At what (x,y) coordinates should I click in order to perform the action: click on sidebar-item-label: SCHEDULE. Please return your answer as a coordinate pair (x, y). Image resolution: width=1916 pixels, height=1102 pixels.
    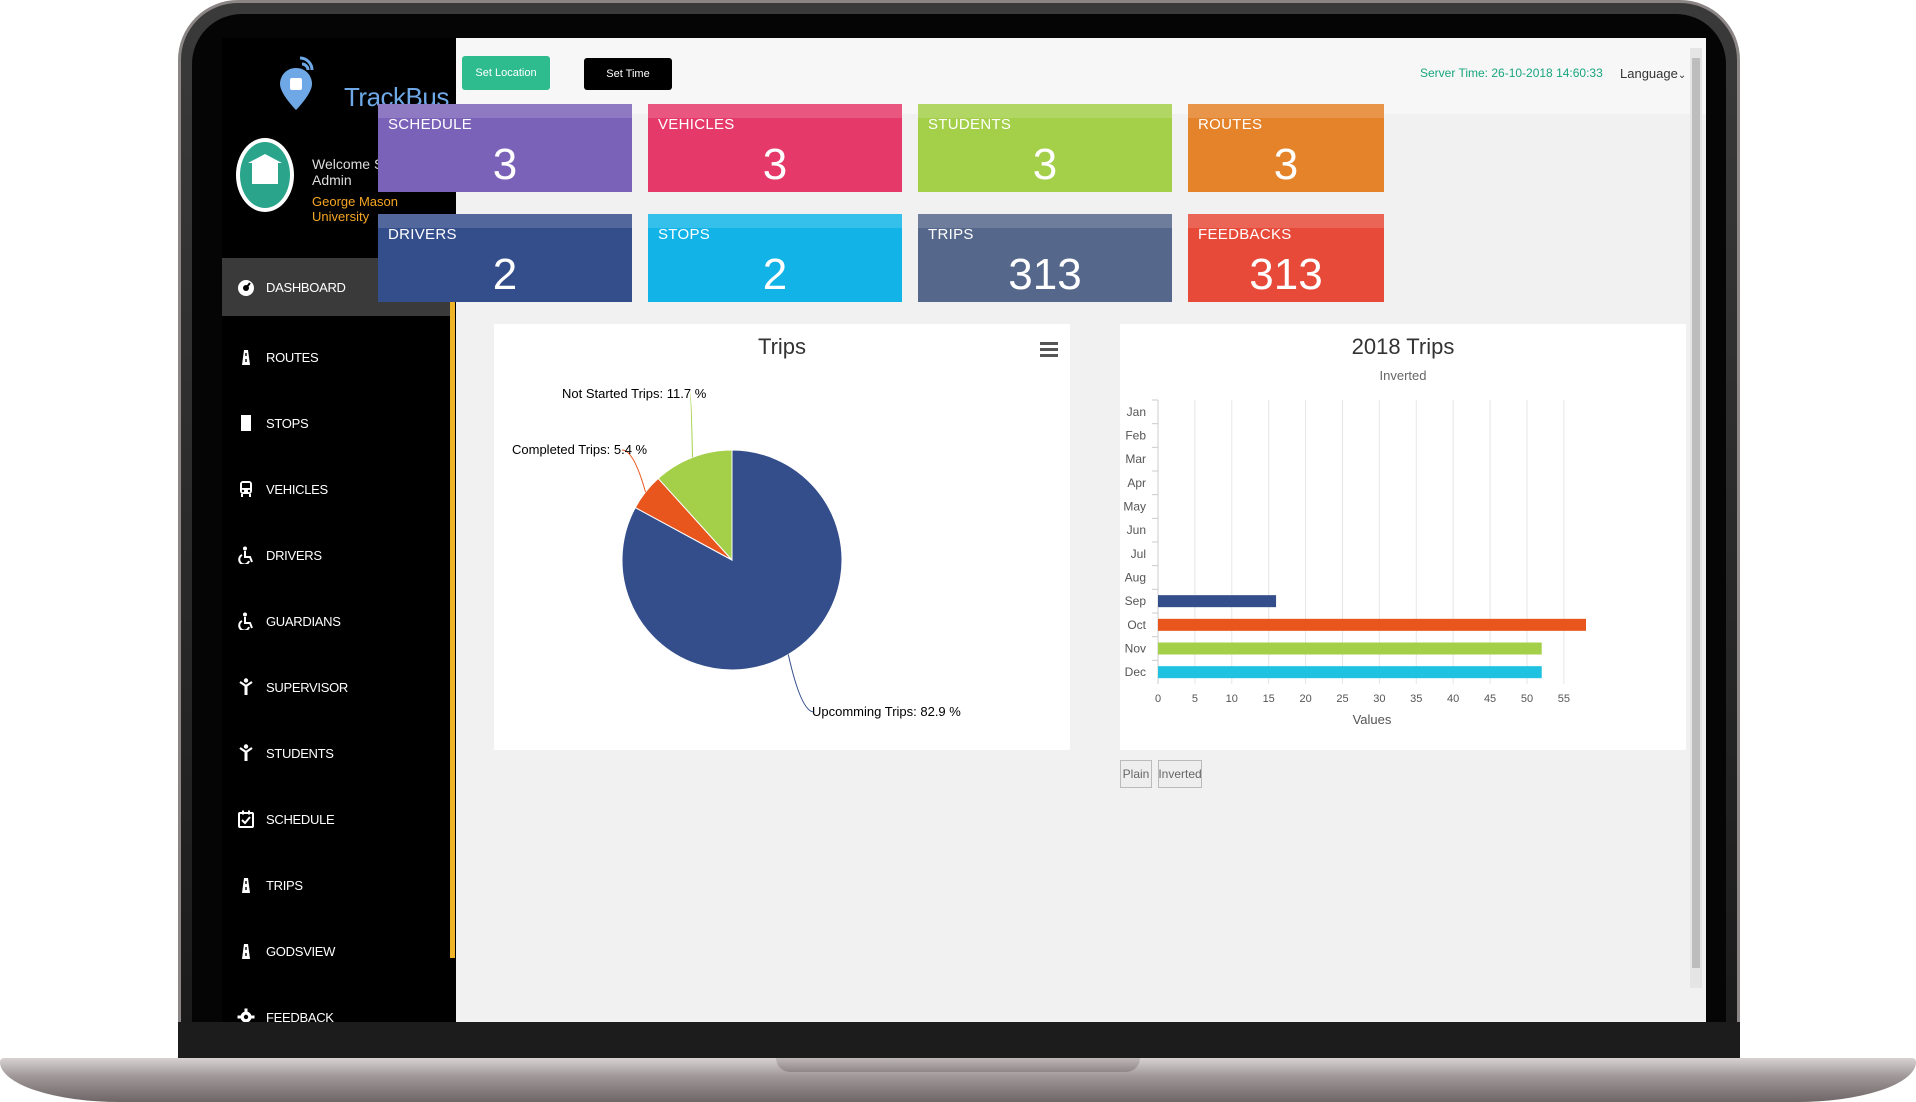
    Looking at the image, I should click on (300, 819).